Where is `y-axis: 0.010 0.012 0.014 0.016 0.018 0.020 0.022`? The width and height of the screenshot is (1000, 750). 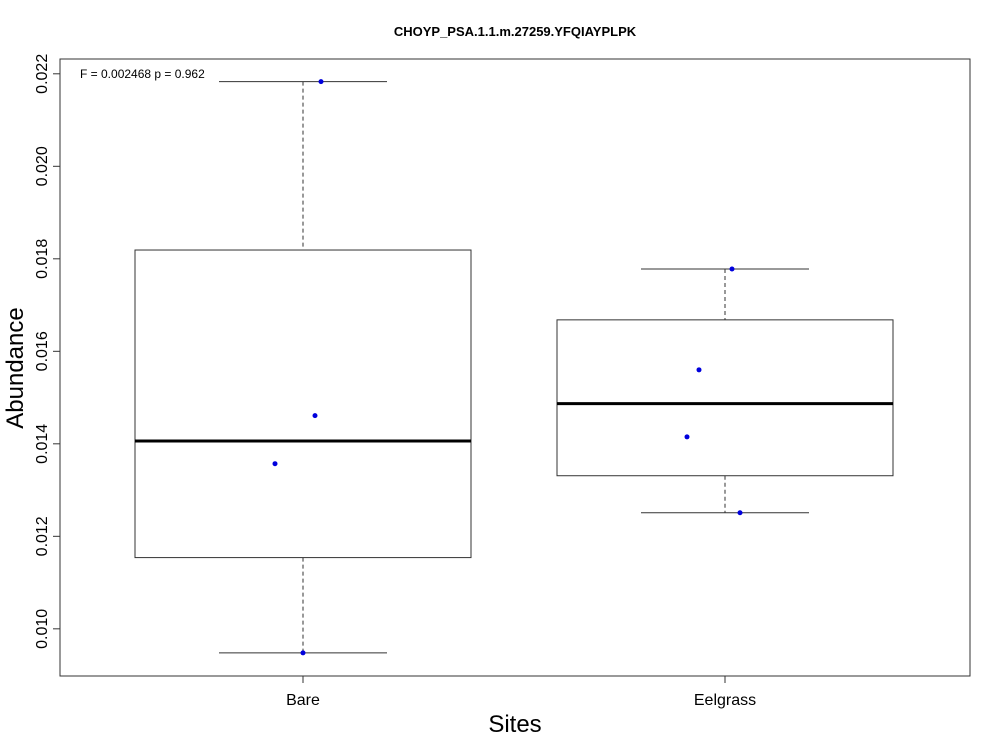
y-axis: 0.010 0.012 0.014 0.016 0.018 0.020 0.022 is located at coordinates (47, 351).